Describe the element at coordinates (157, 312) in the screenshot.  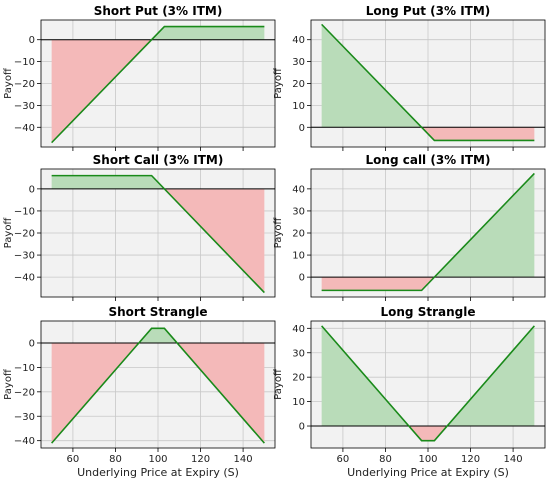
I see `chart-title: Short Strangle` at that location.